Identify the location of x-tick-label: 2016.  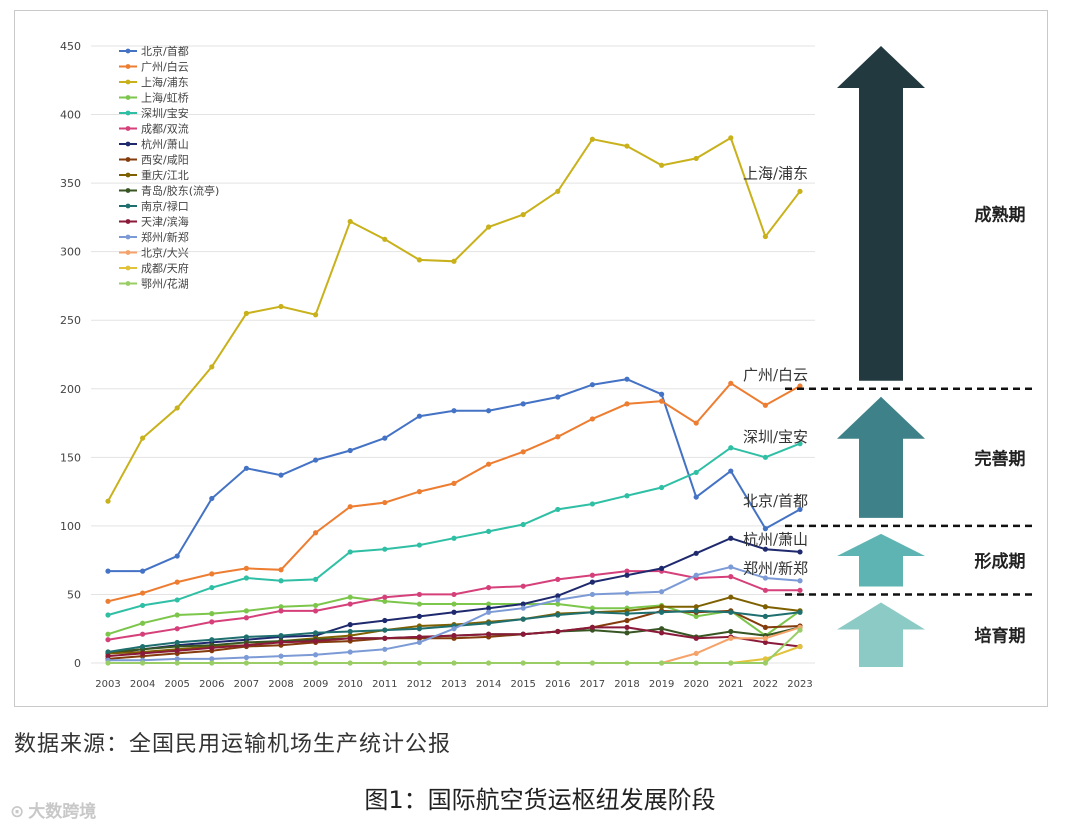
(557, 684).